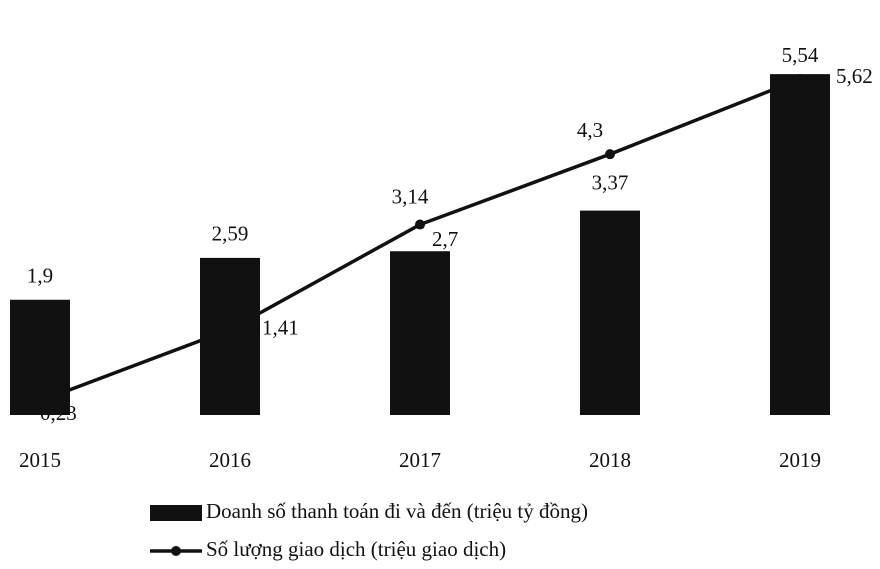  What do you see at coordinates (58, 413) in the screenshot?
I see `line-value-label: 0,23` at bounding box center [58, 413].